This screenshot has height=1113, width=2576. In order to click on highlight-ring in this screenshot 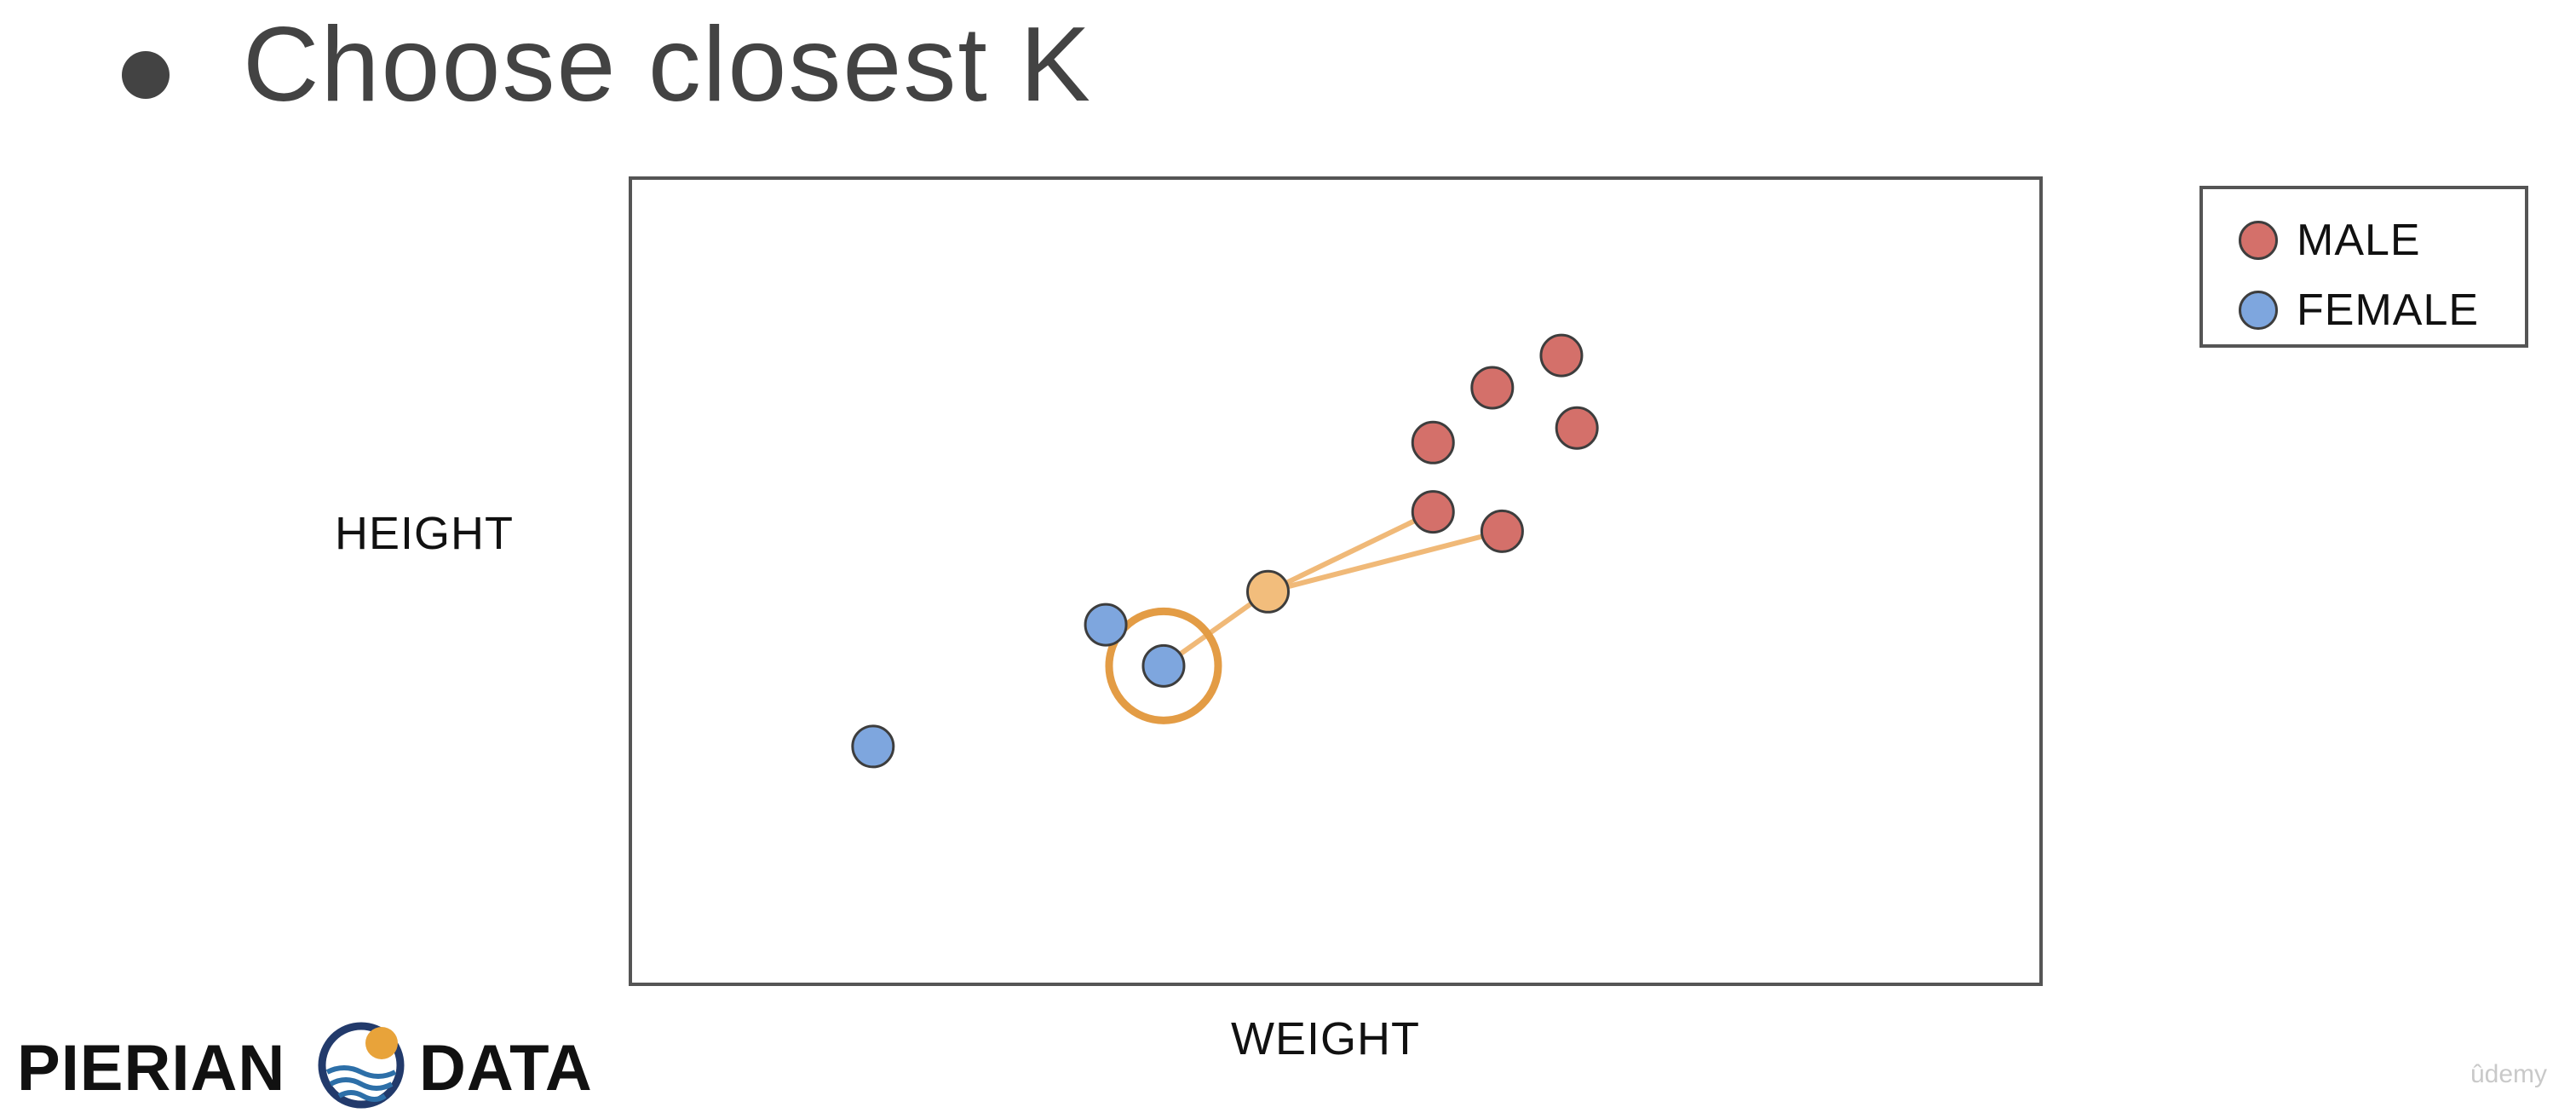, I will do `click(1164, 665)`.